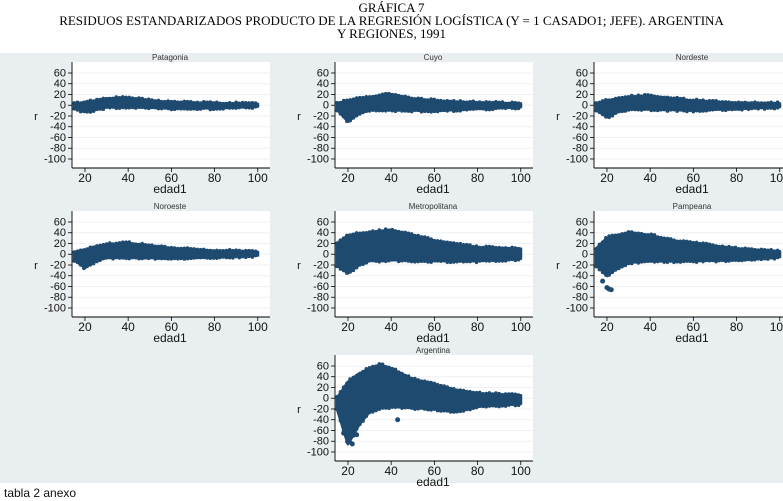 This screenshot has width=783, height=501. What do you see at coordinates (577, 308) in the screenshot?
I see `y-tick-label: -100` at bounding box center [577, 308].